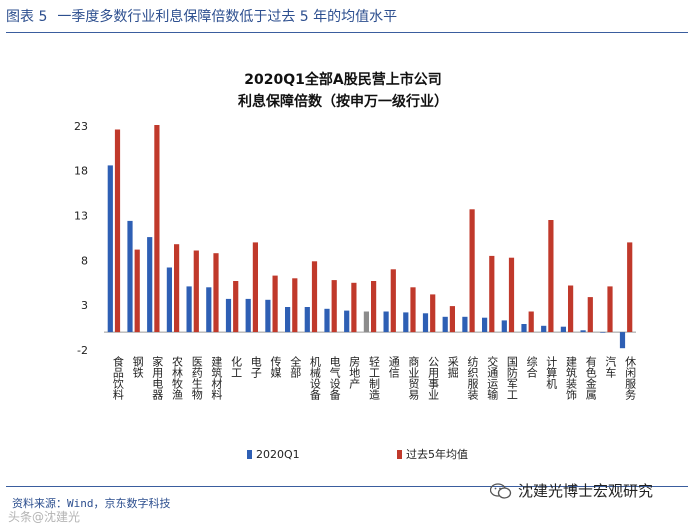 The width and height of the screenshot is (694, 525). Describe the element at coordinates (275, 367) in the screenshot. I see `x-tick-label: 传媒` at that location.